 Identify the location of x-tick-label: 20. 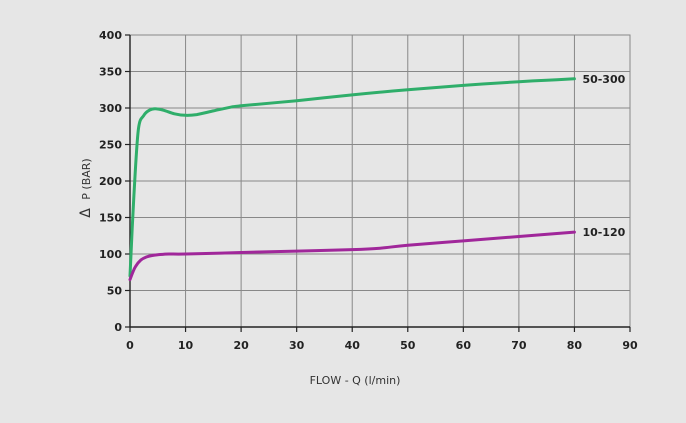
(241, 345).